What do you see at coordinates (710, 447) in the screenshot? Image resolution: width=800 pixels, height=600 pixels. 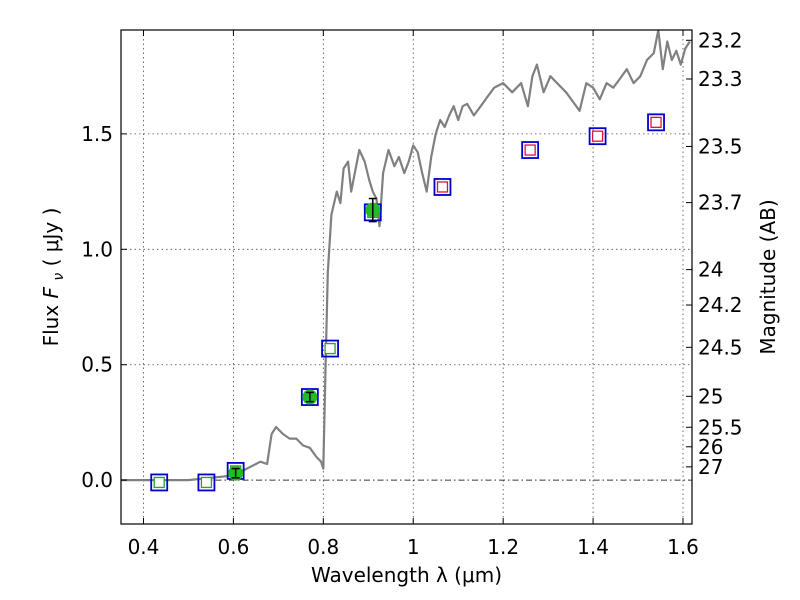 I see `magnitude-tick-label: 26` at bounding box center [710, 447].